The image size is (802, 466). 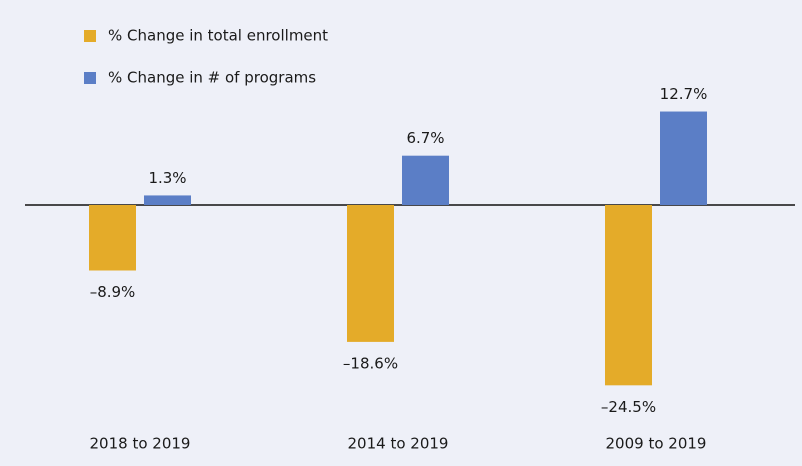 What do you see at coordinates (684, 94) in the screenshot?
I see `value-label: 12.7%` at bounding box center [684, 94].